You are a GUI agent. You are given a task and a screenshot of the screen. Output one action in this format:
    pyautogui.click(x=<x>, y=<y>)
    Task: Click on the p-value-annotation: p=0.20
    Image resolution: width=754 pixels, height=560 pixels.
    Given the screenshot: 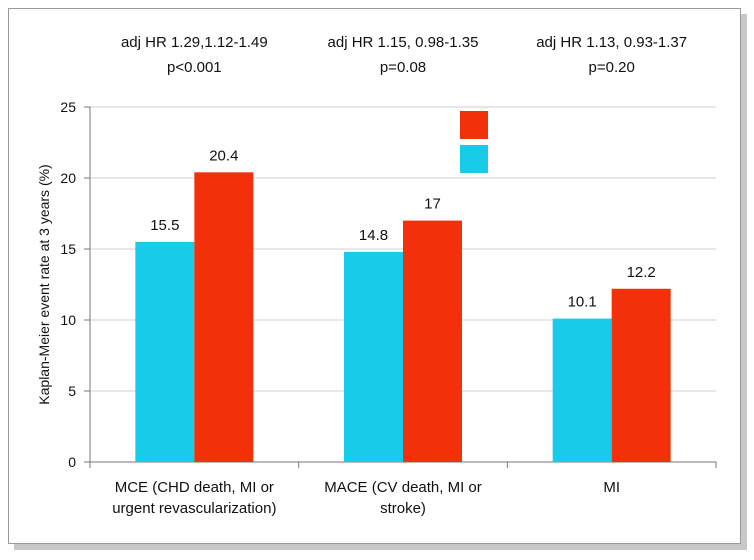 What is the action you would take?
    pyautogui.click(x=612, y=67)
    